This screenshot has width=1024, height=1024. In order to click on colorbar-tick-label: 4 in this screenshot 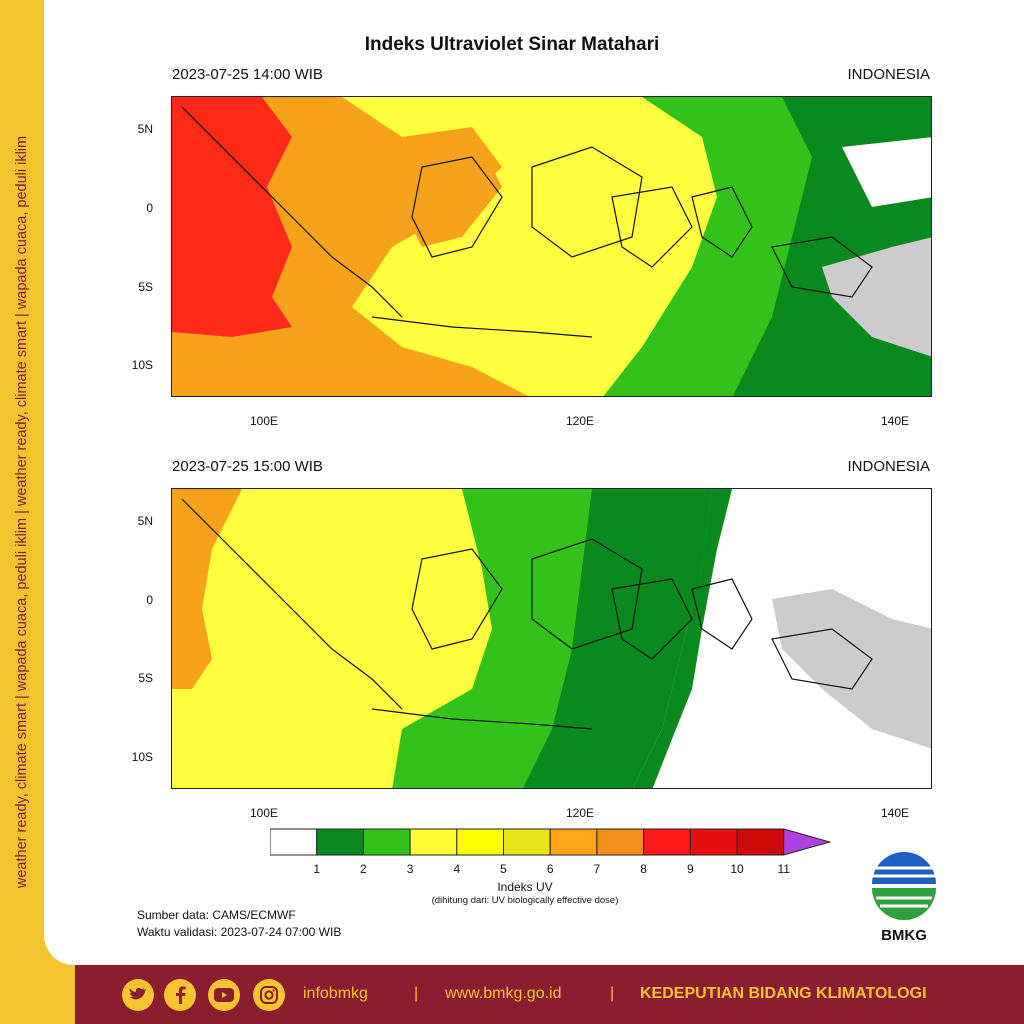, I will do `click(457, 869)`.